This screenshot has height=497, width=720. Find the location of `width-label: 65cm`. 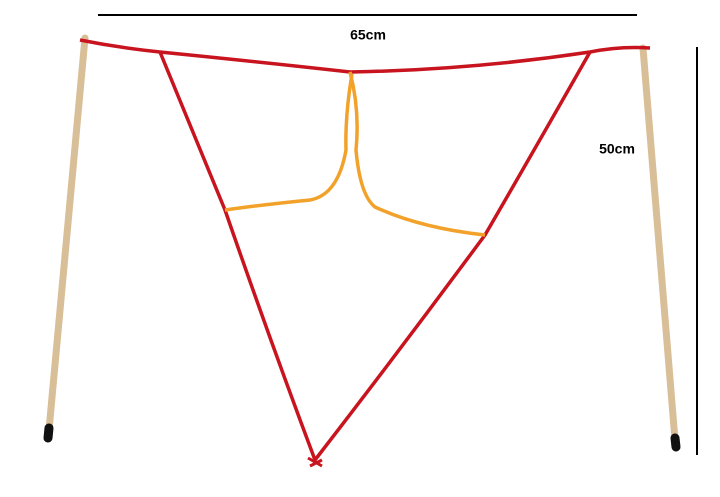

width-label: 65cm is located at coordinates (368, 35).